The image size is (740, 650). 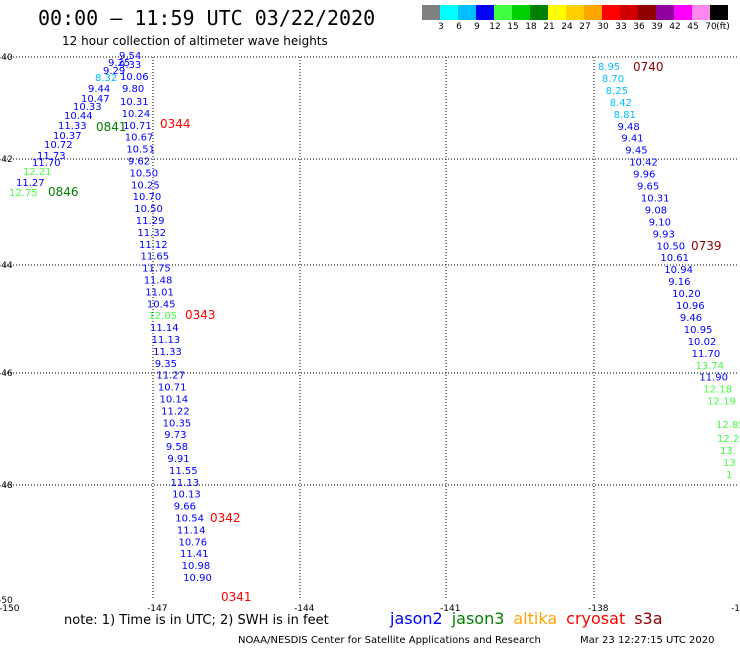 What do you see at coordinates (183, 471) in the screenshot?
I see `swh-value: 11.55` at bounding box center [183, 471].